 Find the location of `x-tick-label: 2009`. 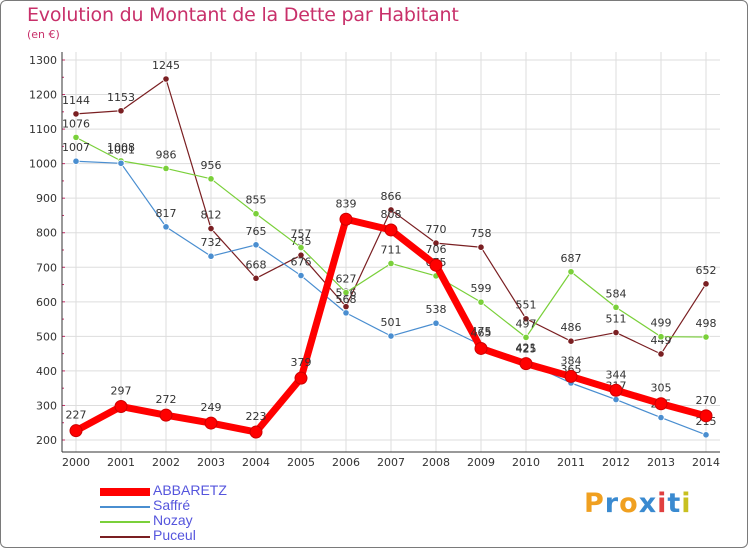

x-tick-label: 2009 is located at coordinates (481, 462).